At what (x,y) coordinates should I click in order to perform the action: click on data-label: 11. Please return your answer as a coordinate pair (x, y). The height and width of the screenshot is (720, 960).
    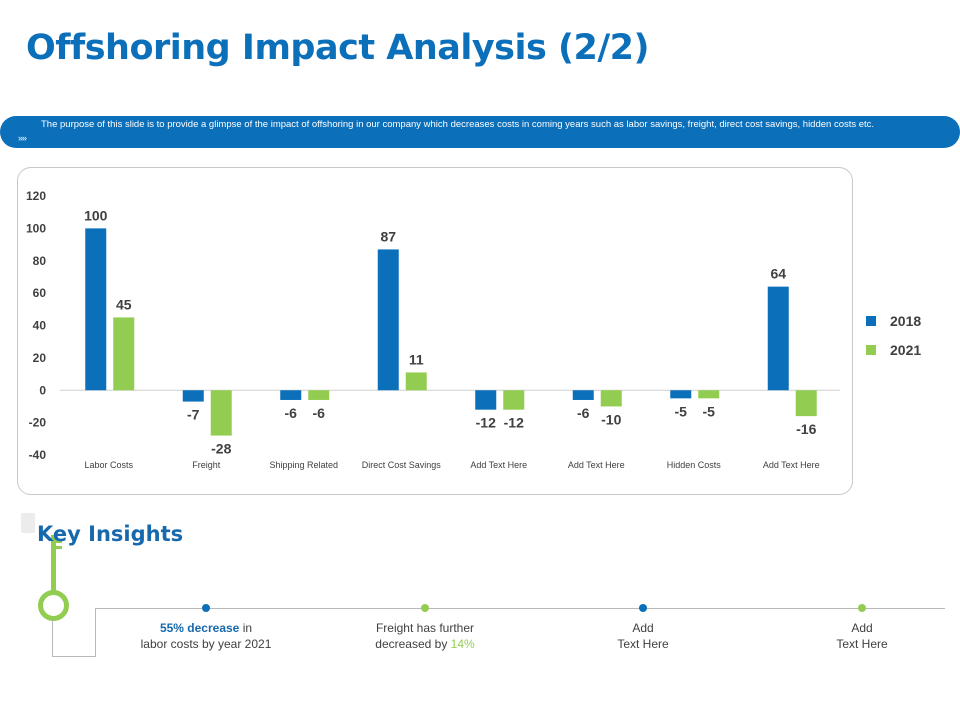
    Looking at the image, I should click on (416, 359).